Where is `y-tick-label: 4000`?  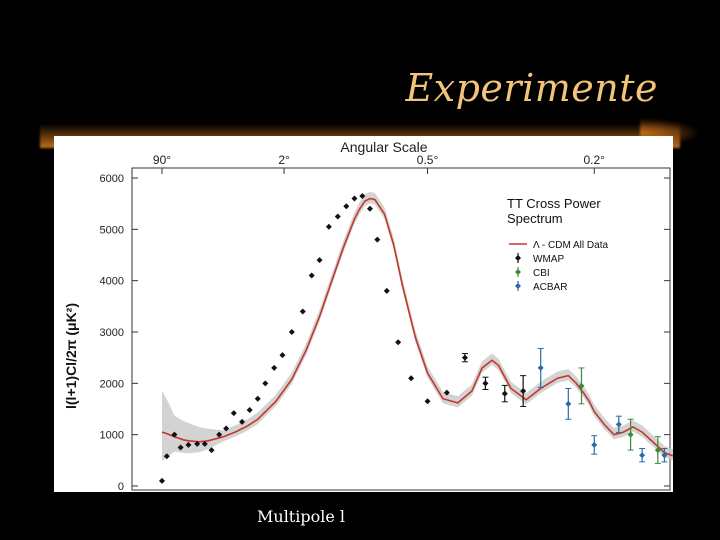 y-tick-label: 4000 is located at coordinates (112, 282).